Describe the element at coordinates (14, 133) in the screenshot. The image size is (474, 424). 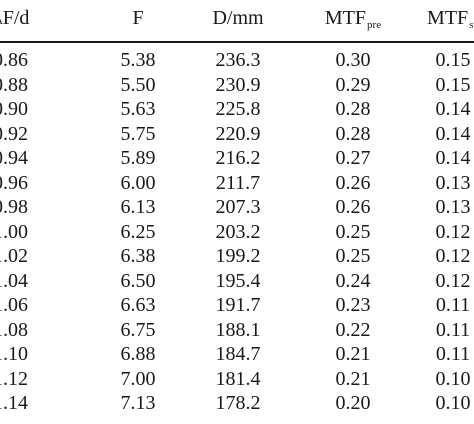
I see `cell-lambda-f-d: 0.92` at that location.